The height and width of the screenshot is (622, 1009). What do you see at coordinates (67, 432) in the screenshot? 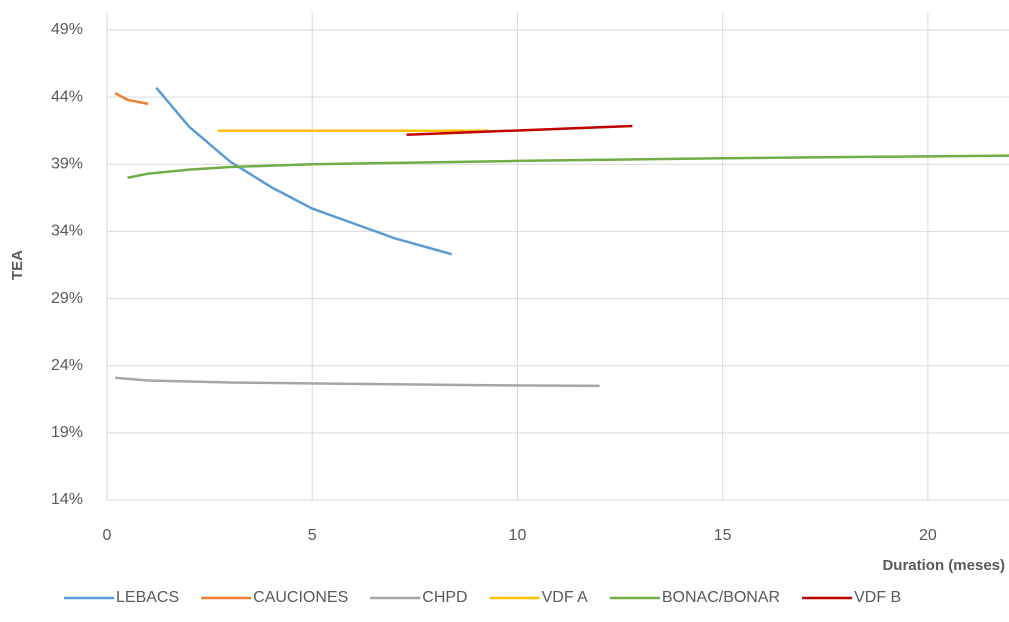
I see `y-tick-label: 19%` at bounding box center [67, 432].